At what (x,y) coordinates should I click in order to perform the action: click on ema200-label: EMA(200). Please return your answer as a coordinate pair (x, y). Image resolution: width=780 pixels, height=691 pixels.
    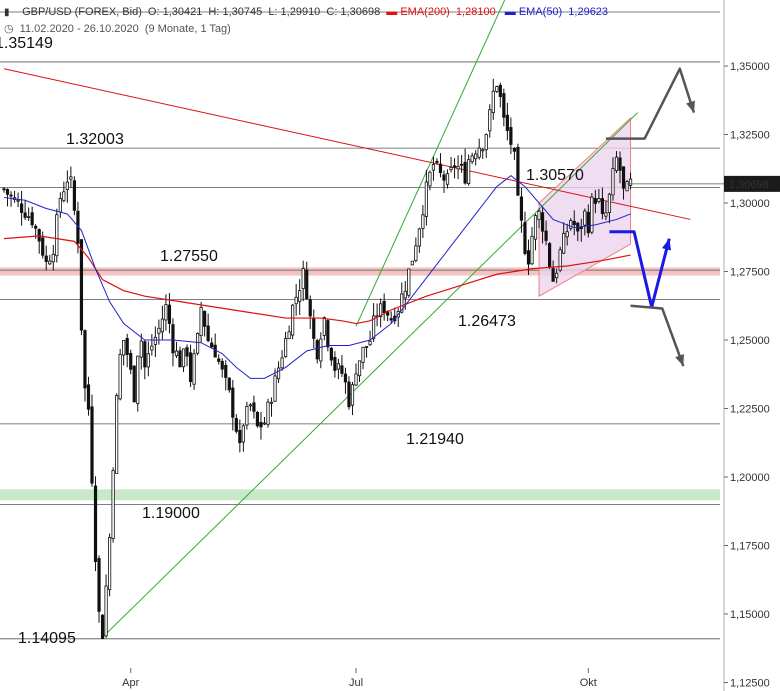
    Looking at the image, I should click on (425, 12).